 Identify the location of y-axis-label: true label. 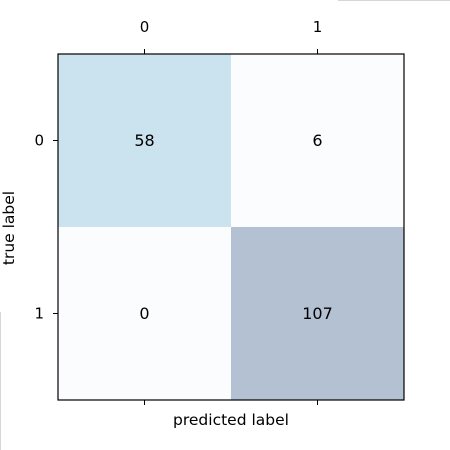
(9, 228).